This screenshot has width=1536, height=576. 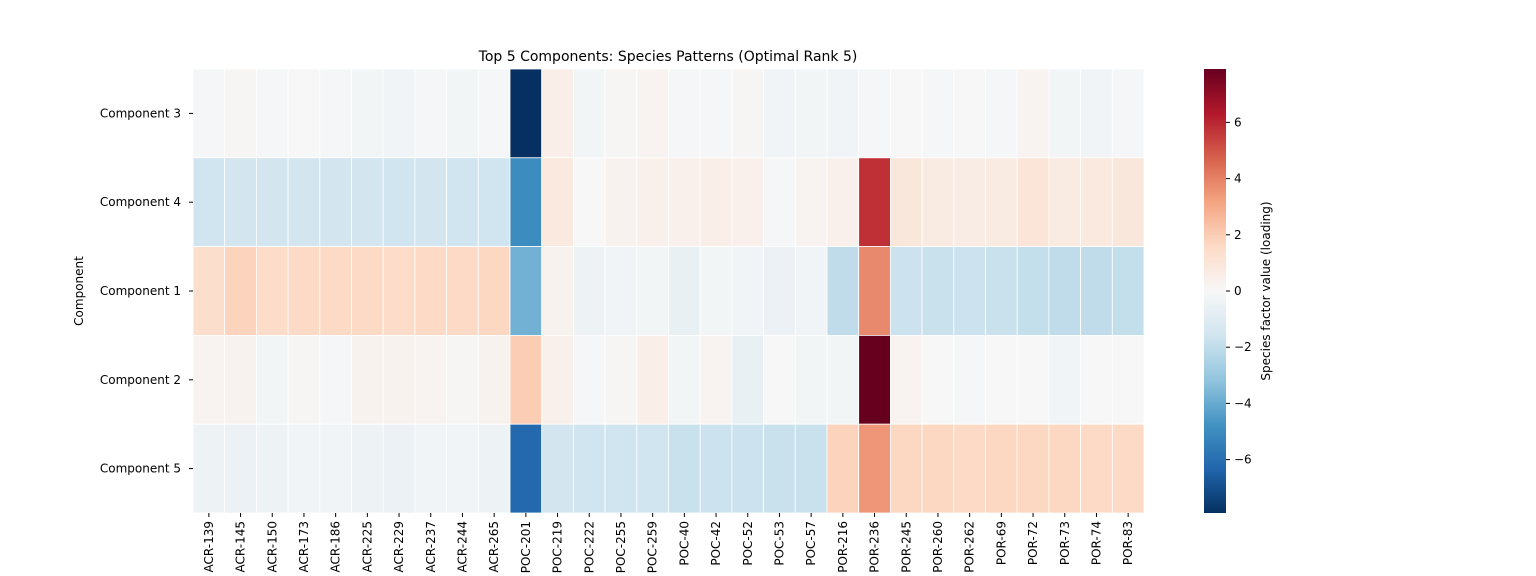 What do you see at coordinates (209, 546) in the screenshot?
I see `x-tick-label: ACR-139` at bounding box center [209, 546].